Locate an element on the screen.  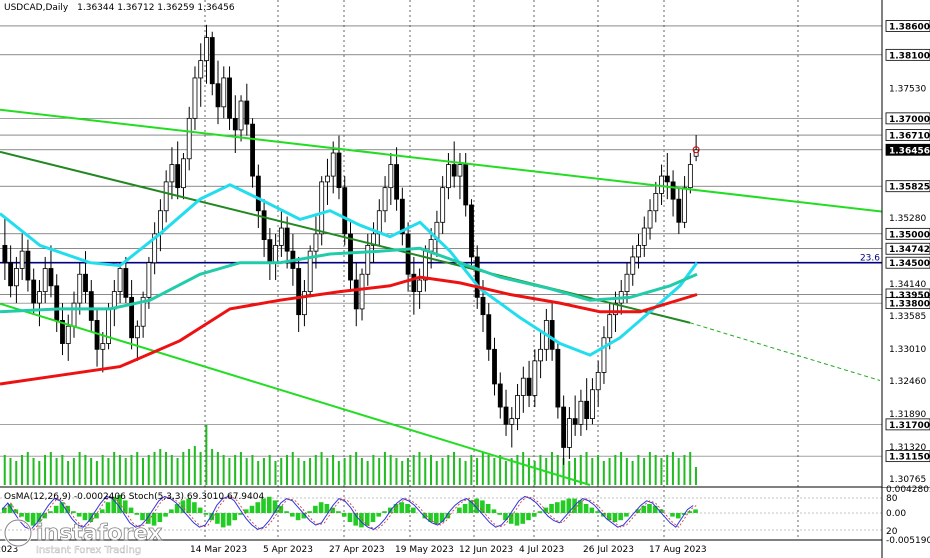
date-label: 27 Apr 2023 is located at coordinates (357, 550).